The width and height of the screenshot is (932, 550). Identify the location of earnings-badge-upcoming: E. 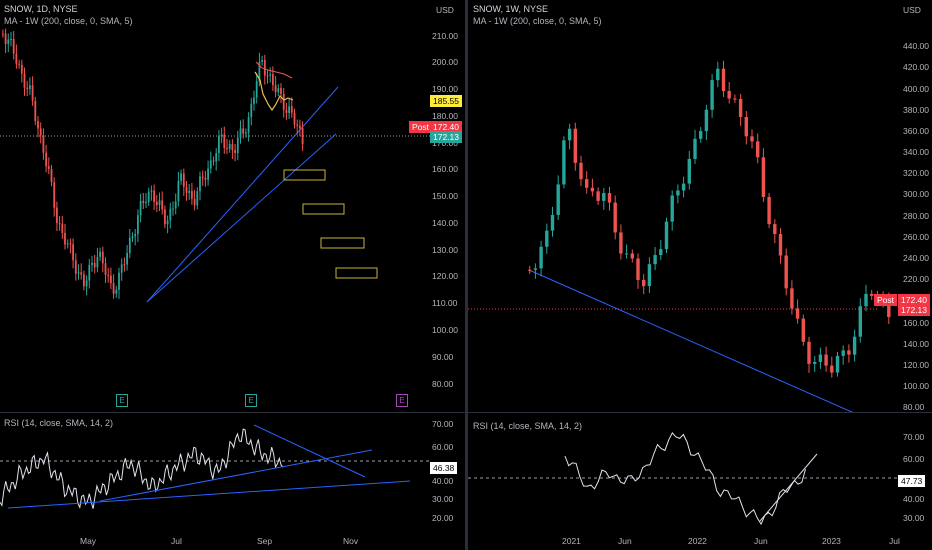
(402, 400).